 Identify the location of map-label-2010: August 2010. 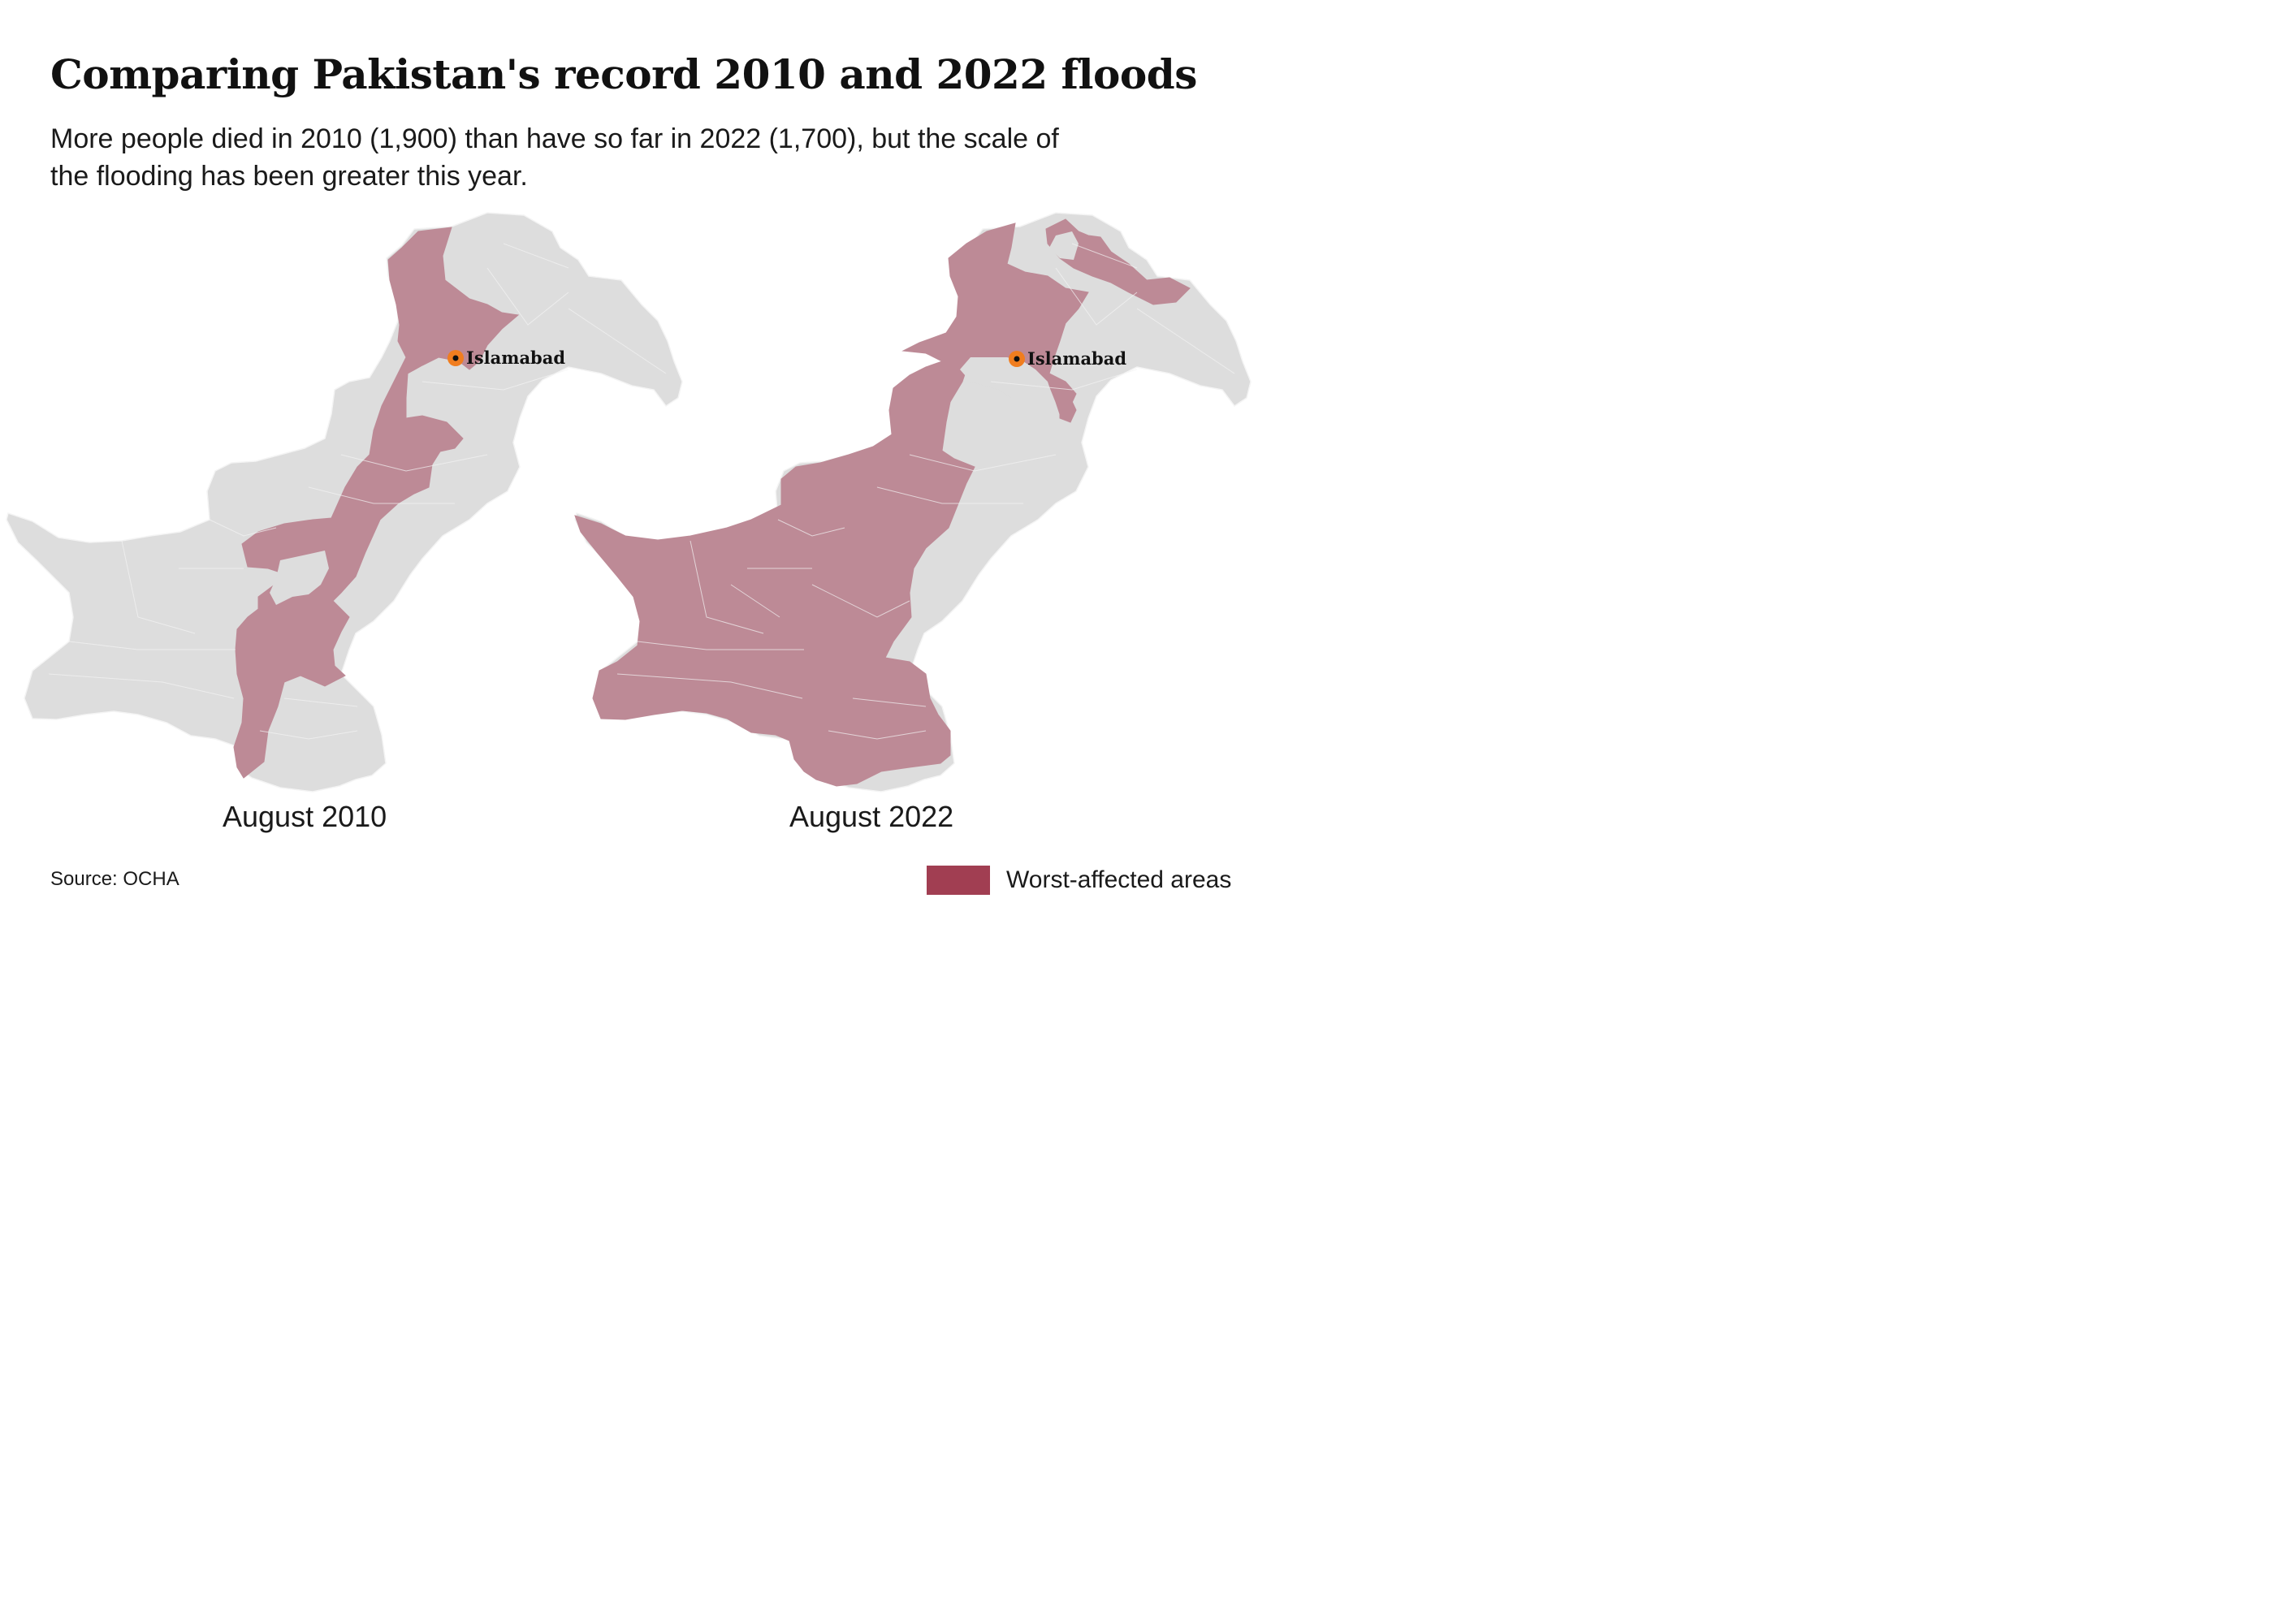
(305, 817).